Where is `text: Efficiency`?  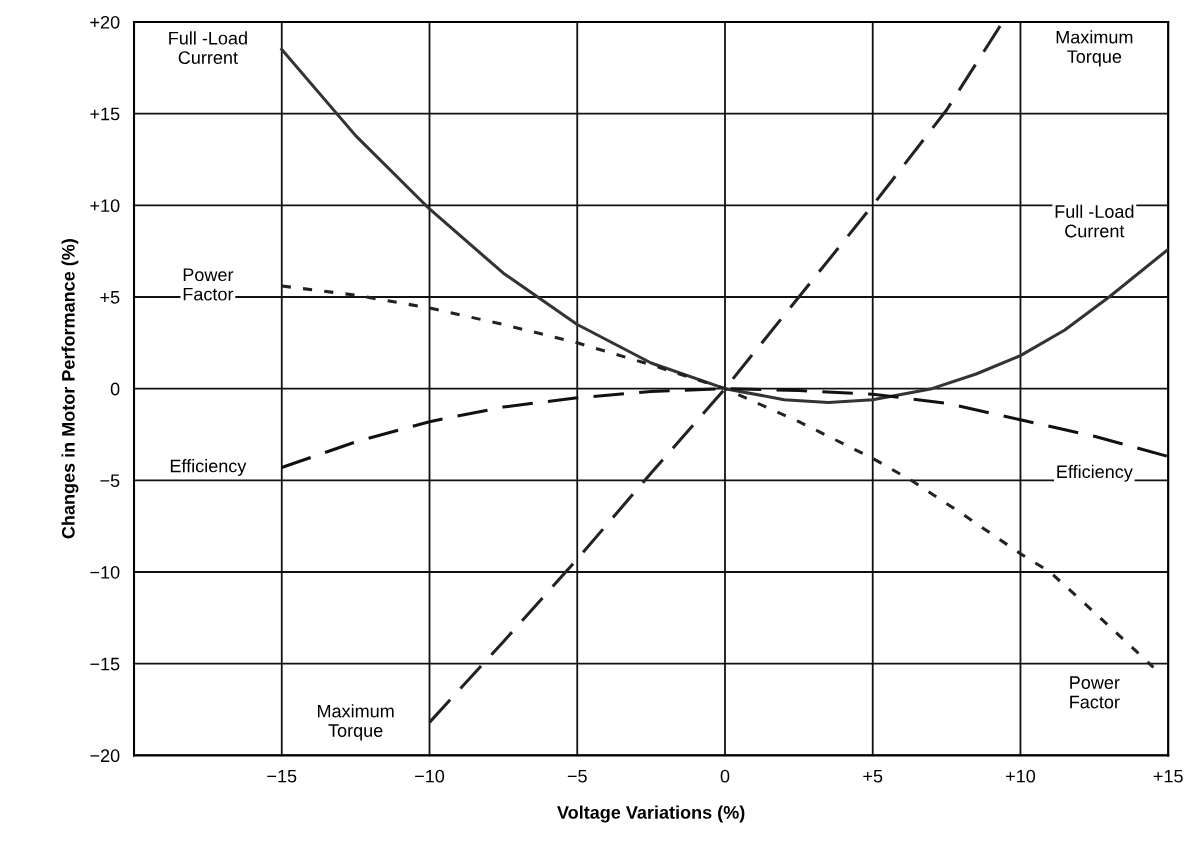
text: Efficiency is located at coordinates (208, 467).